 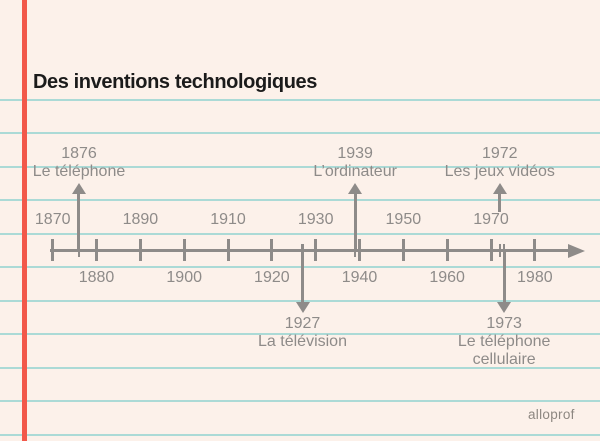 I want to click on page-title: Des inventions technologiques, so click(x=175, y=82).